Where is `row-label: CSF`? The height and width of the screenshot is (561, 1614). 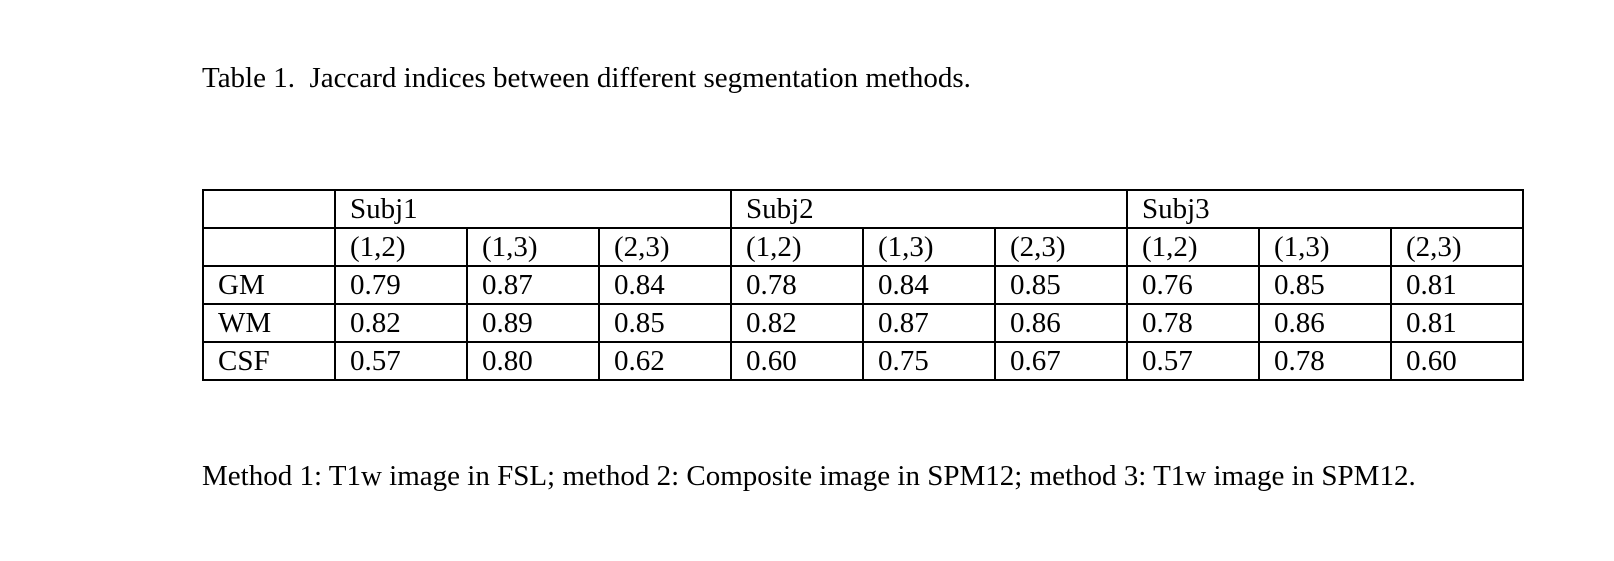
row-label: CSF is located at coordinates (269, 361).